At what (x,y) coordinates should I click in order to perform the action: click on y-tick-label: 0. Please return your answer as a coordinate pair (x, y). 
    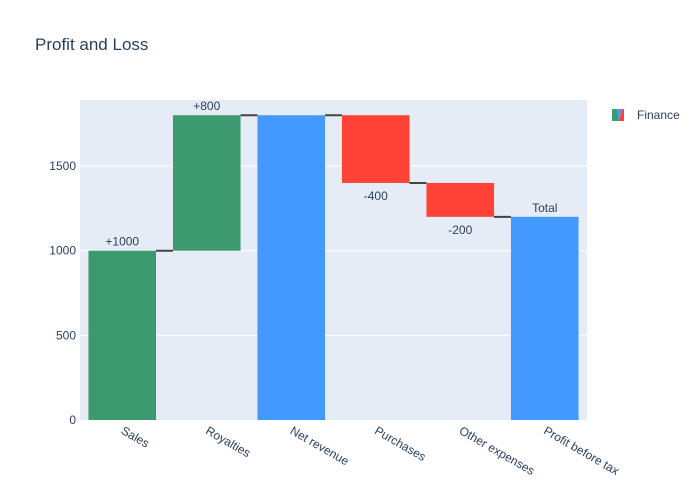
    Looking at the image, I should click on (72, 420).